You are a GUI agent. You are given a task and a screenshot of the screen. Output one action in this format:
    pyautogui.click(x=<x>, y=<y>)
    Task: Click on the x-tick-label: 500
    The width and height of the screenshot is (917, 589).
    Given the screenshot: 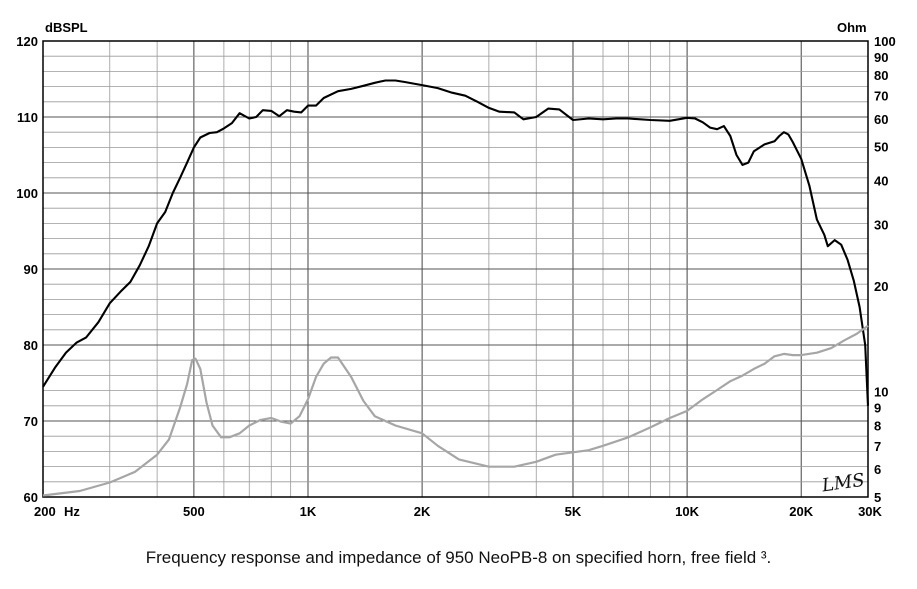 What is the action you would take?
    pyautogui.click(x=194, y=511)
    